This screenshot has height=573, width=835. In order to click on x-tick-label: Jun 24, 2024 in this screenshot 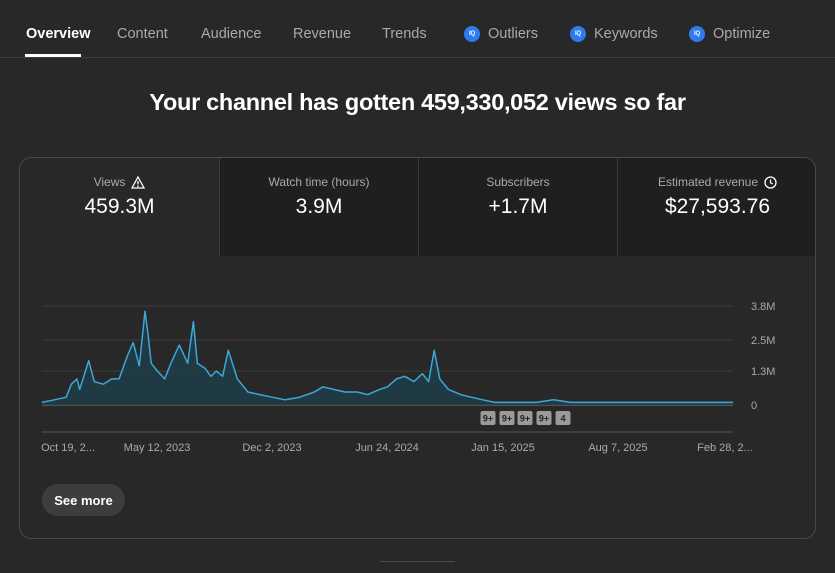, I will do `click(387, 448)`.